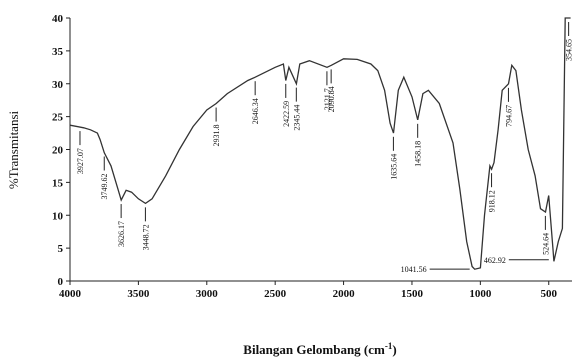 The height and width of the screenshot is (361, 574). What do you see at coordinates (492, 201) in the screenshot?
I see `peak-label: 918.12` at bounding box center [492, 201].